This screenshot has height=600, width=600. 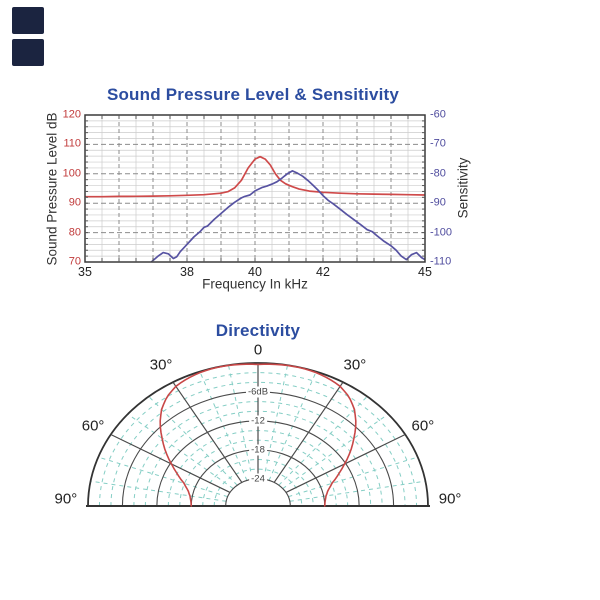 What do you see at coordinates (74, 202) in the screenshot?
I see `spl-ytick-left: 90` at bounding box center [74, 202].